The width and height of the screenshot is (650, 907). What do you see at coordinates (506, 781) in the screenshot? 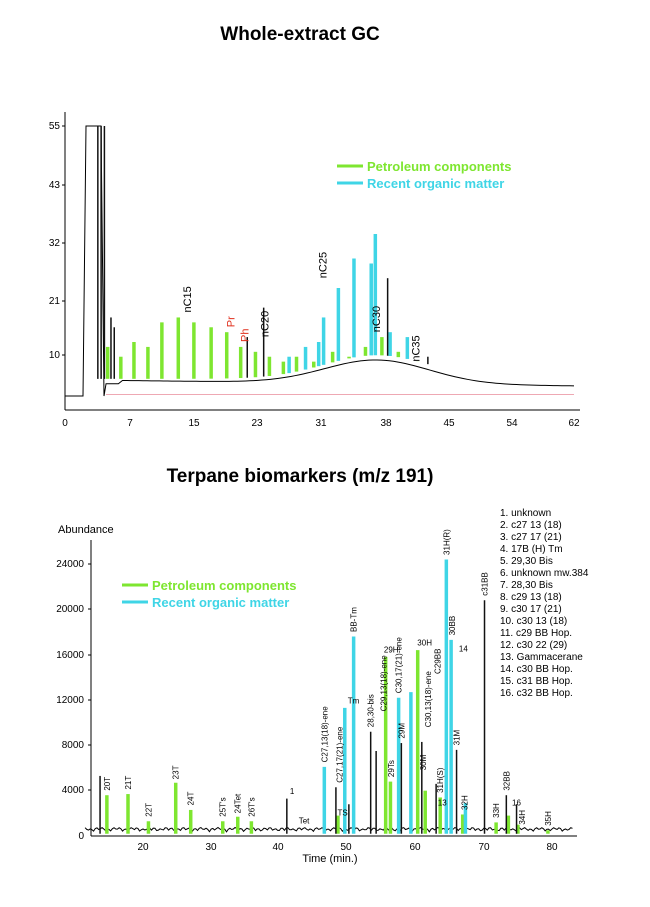
I see `terpane-annotation-label: 32BB` at bounding box center [506, 781].